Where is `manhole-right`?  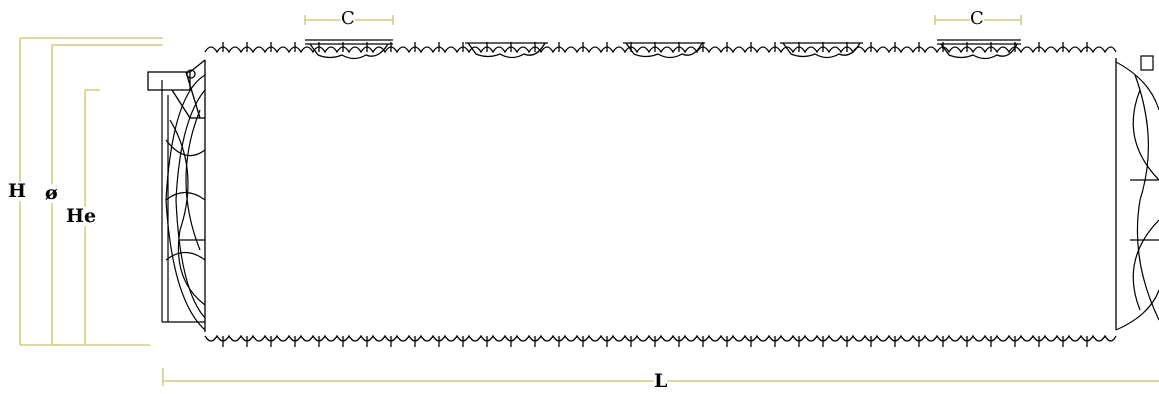 manhole-right is located at coordinates (979, 49).